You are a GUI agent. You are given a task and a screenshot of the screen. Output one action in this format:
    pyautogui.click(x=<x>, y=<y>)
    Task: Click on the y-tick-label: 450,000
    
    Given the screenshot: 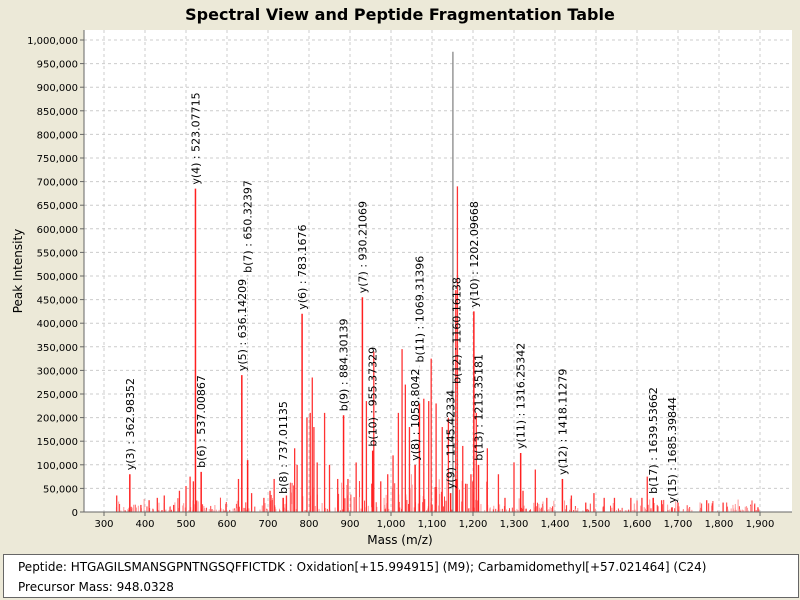 What is the action you would take?
    pyautogui.click(x=57, y=301)
    